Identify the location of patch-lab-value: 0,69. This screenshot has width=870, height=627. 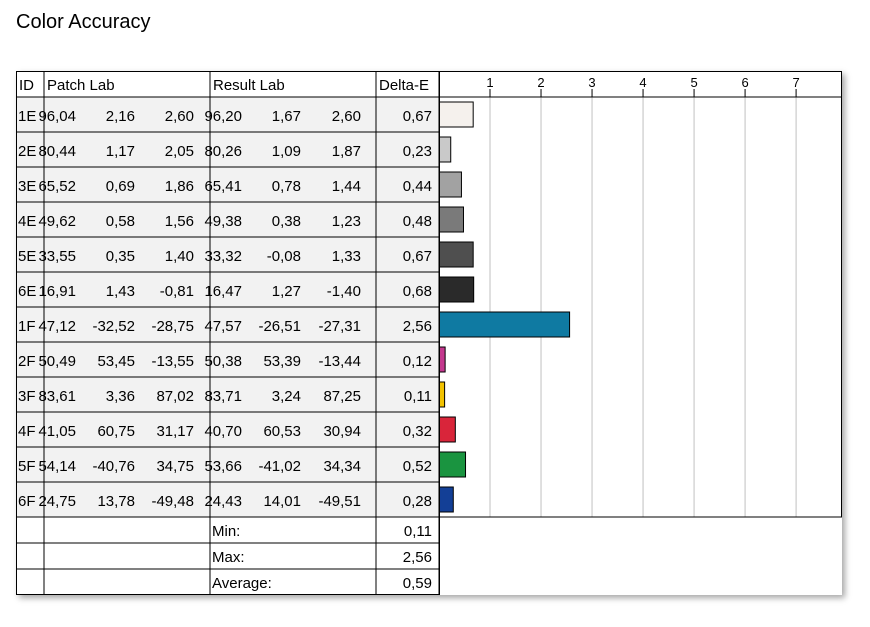
(120, 186).